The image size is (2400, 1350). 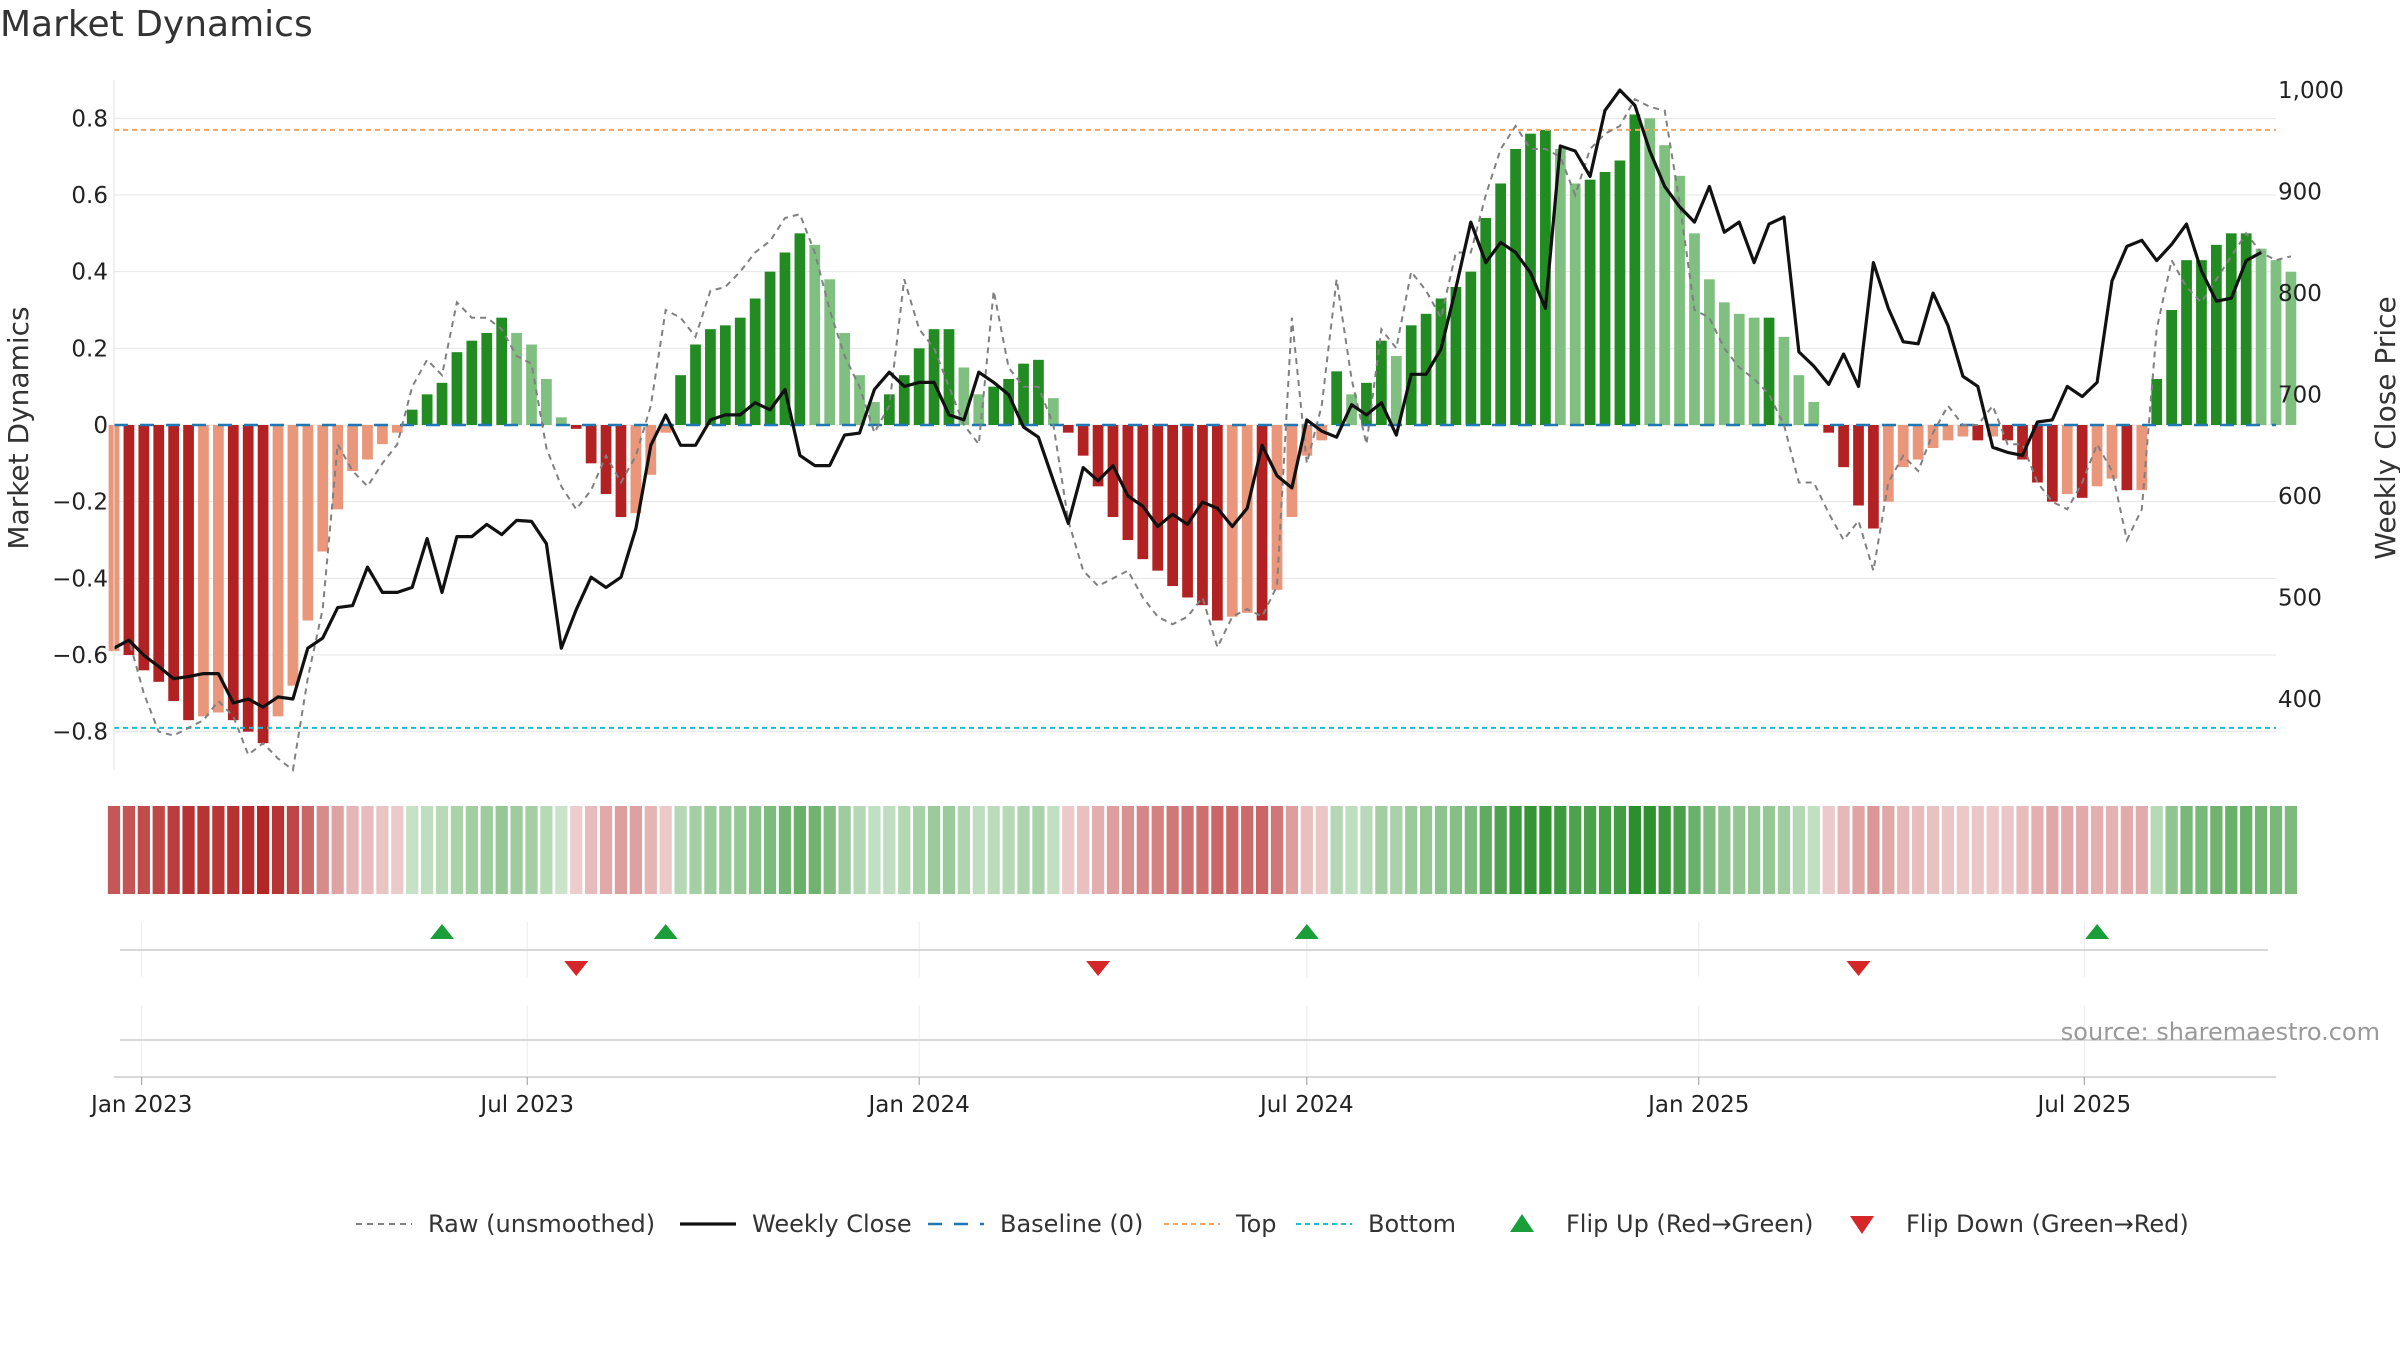 I want to click on y-left-tick-label: −0.2, so click(x=80, y=503).